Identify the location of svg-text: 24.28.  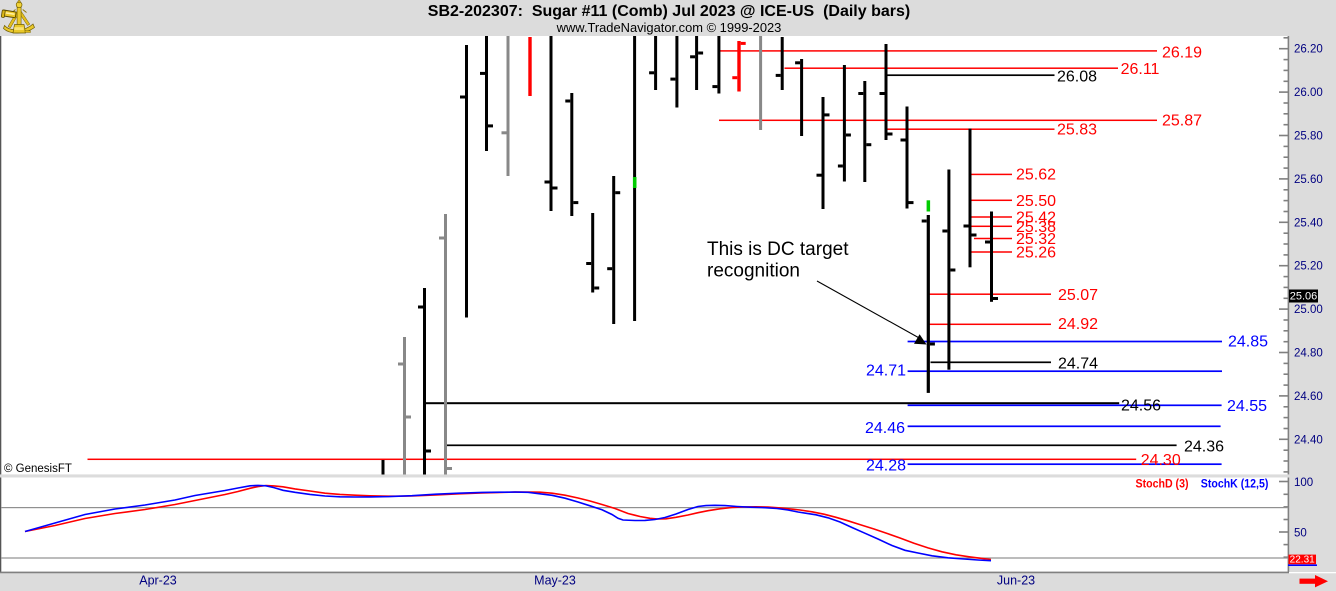
(886, 465).